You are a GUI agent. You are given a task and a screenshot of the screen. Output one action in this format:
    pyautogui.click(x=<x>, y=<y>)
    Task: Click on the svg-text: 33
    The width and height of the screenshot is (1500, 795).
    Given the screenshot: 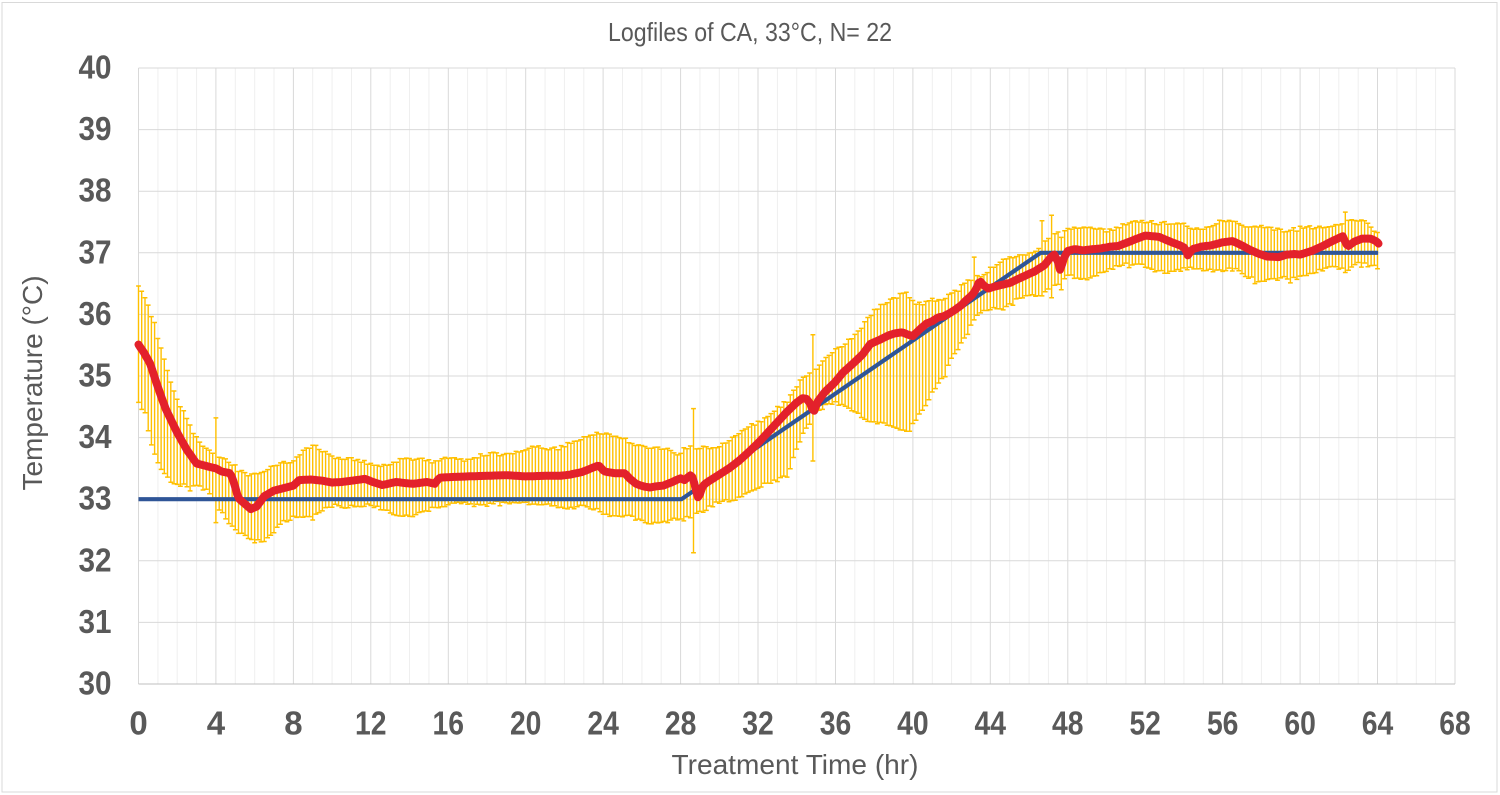 What is the action you would take?
    pyautogui.click(x=95, y=498)
    